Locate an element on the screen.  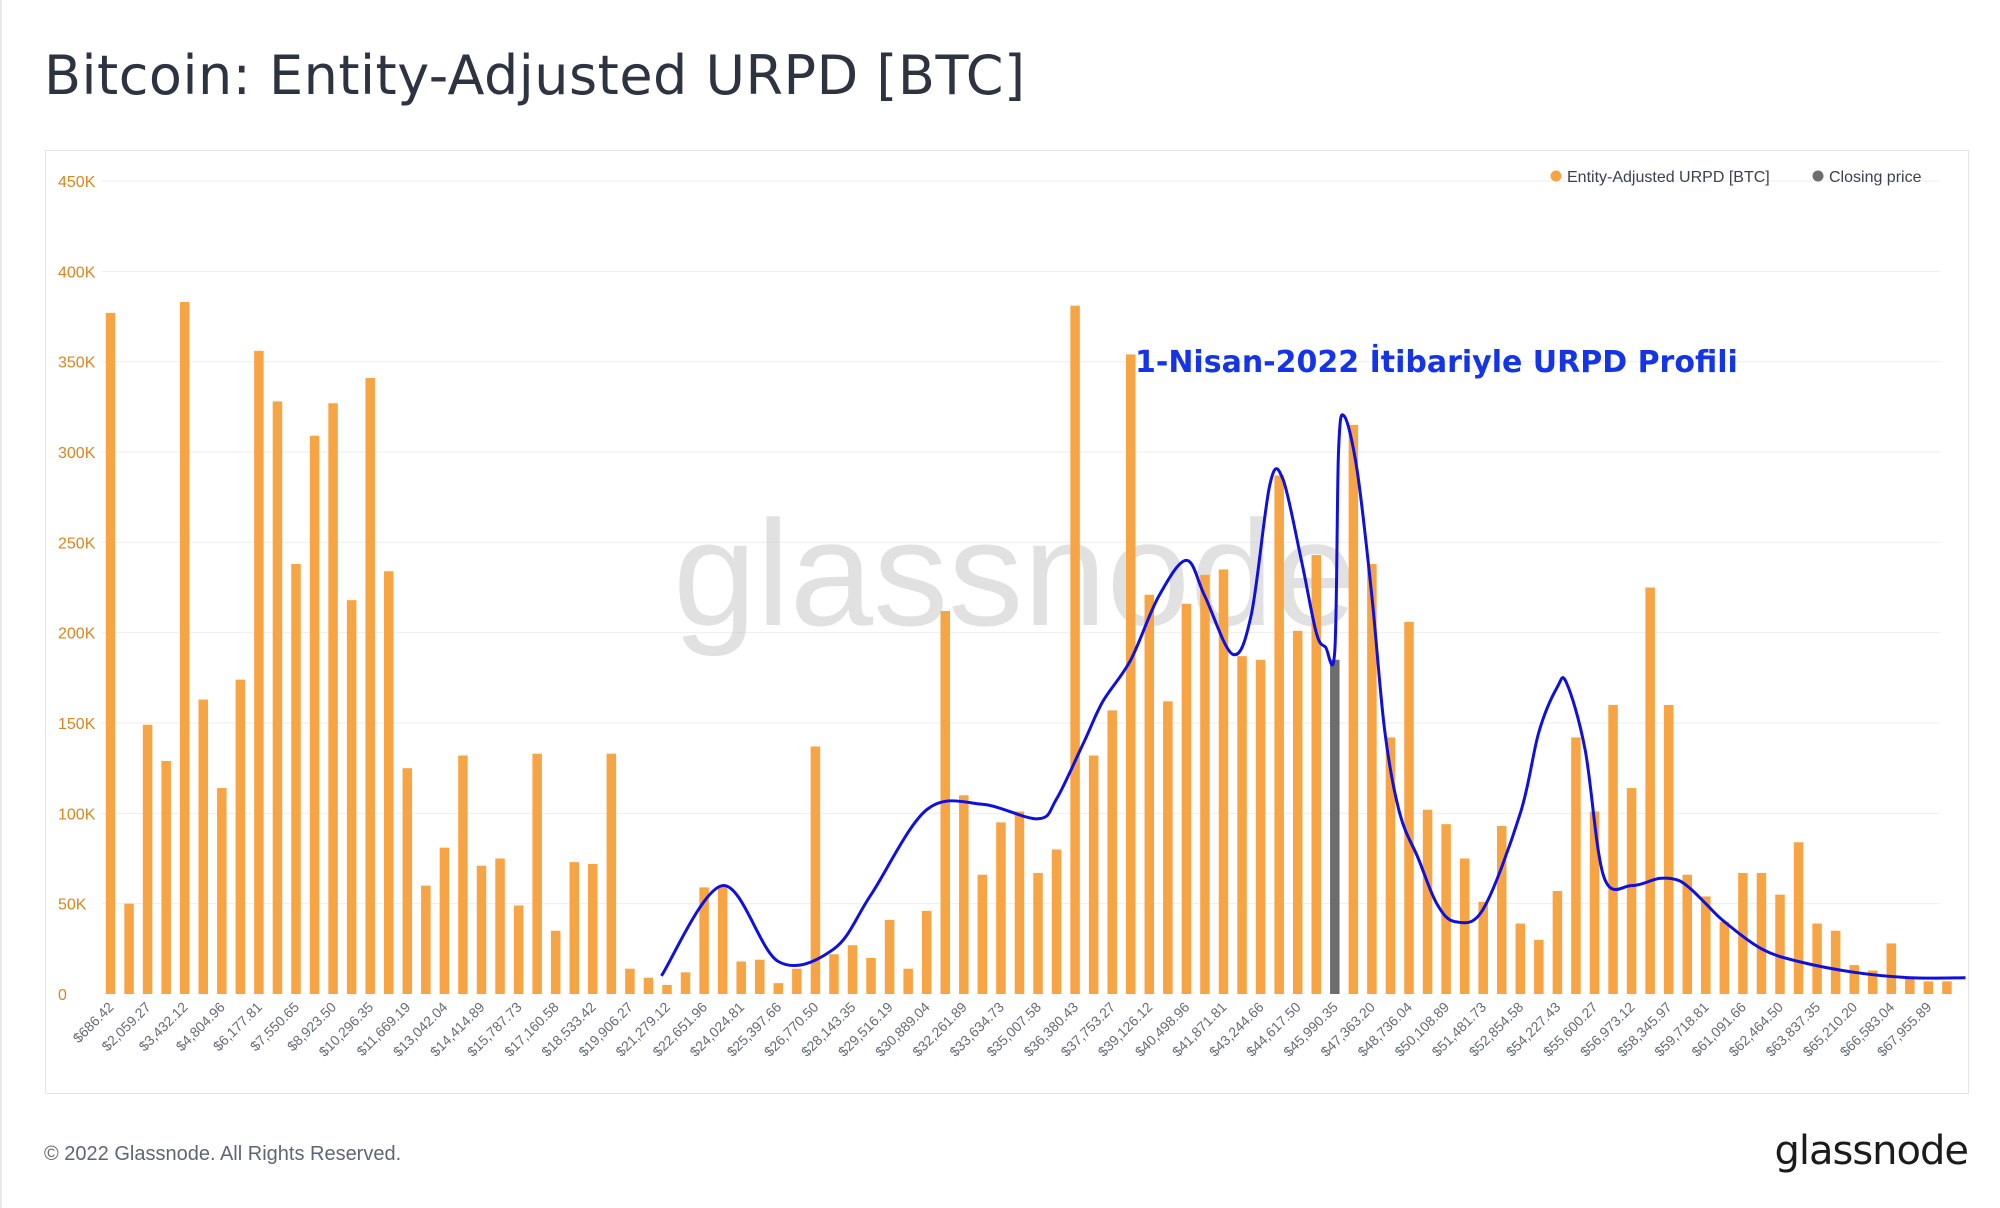
y-axis: 0 50K 100K 150K 200K 250K 300K 350K 400K 450K is located at coordinates (77, 589).